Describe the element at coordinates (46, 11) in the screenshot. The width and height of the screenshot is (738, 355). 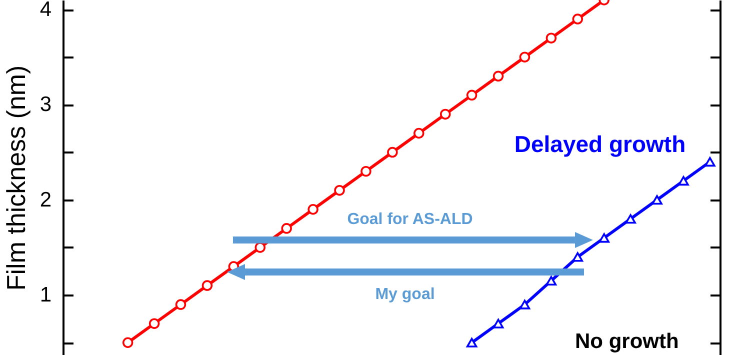
I see `y-tick-label: 4` at that location.